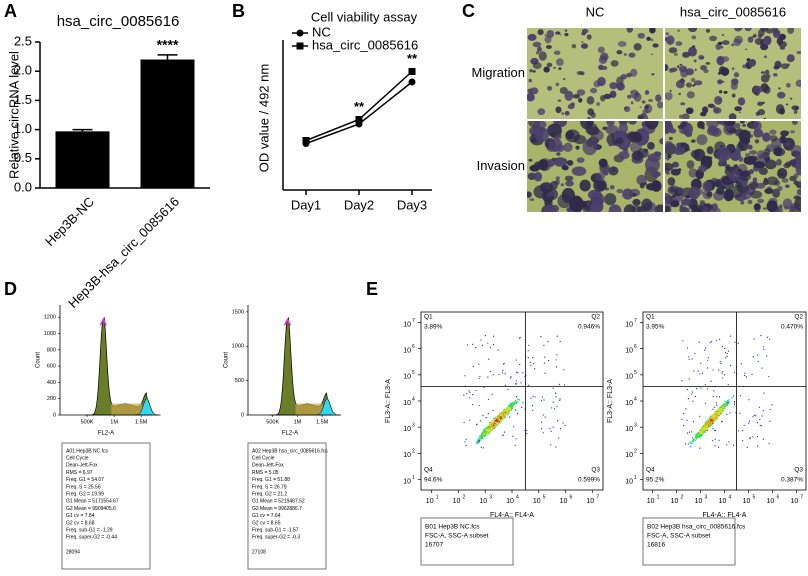 This screenshot has height=576, width=808. I want to click on micrograph, so click(733, 73).